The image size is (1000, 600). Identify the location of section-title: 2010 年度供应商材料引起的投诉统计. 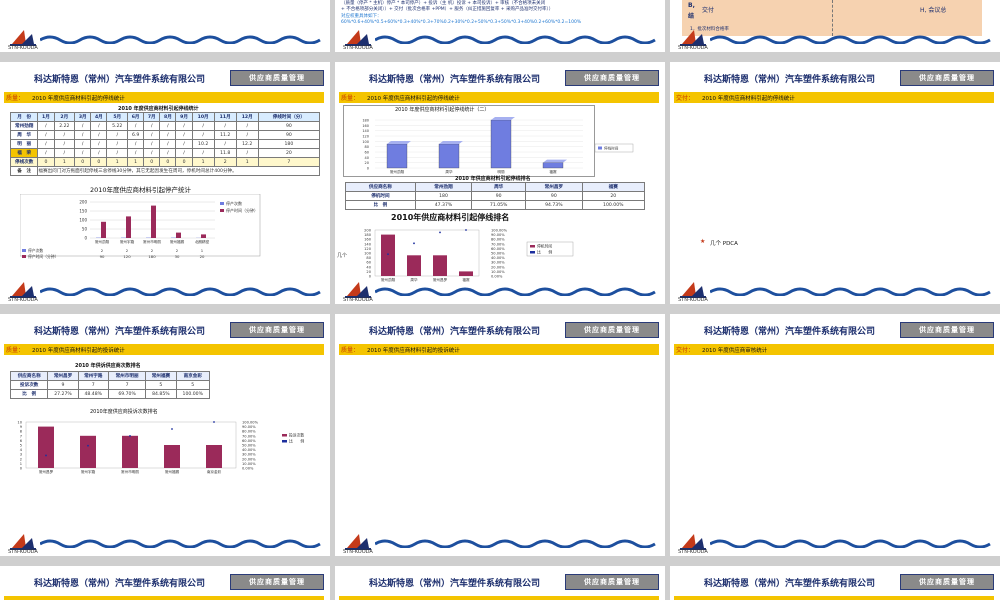
(78, 350).